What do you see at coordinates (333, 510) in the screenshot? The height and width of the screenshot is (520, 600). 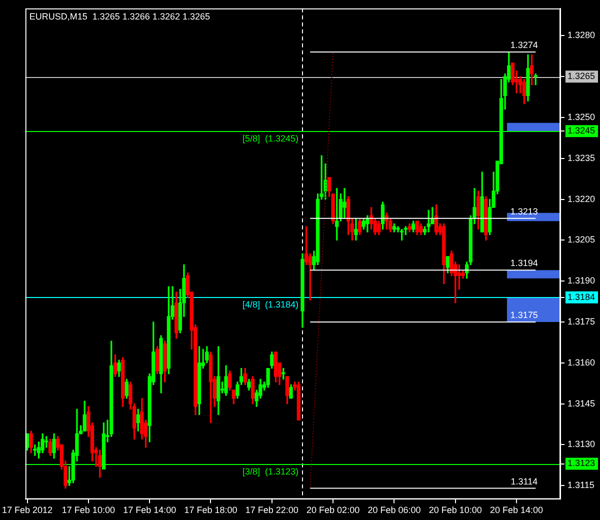 I see `x-tick-label: 20 Feb 02:00` at bounding box center [333, 510].